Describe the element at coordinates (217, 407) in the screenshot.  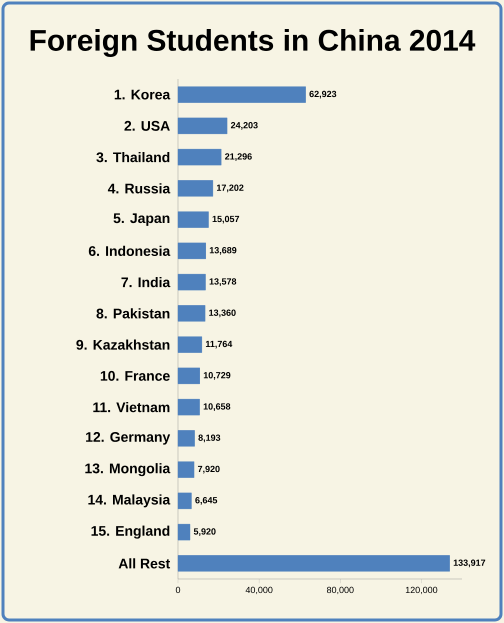
I see `data-label: 10,658` at that location.